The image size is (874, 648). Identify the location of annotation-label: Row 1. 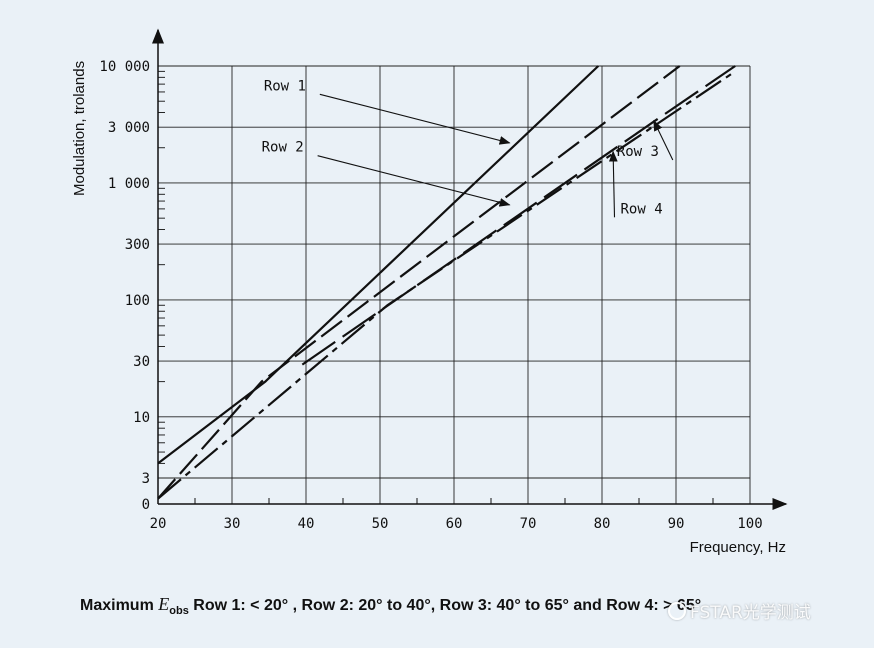
(285, 86).